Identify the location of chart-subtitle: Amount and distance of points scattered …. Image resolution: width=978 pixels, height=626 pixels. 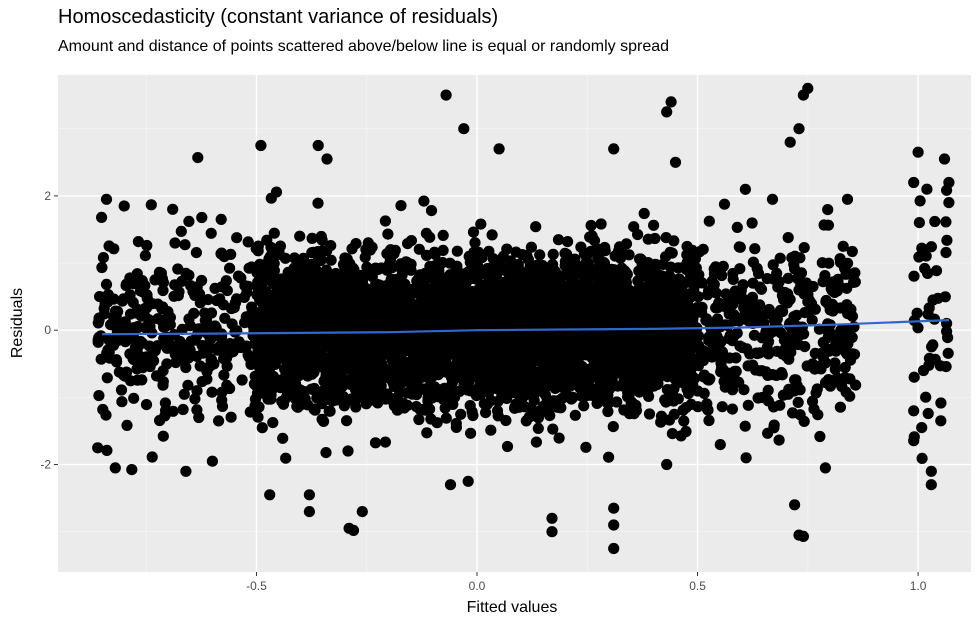
(364, 46).